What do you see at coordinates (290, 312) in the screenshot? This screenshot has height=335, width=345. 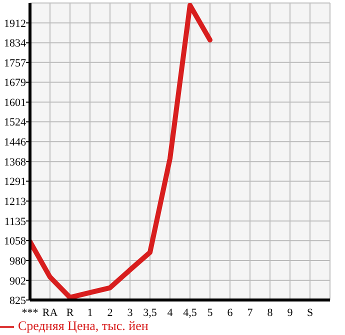 I see `x-tick-label: 9` at bounding box center [290, 312].